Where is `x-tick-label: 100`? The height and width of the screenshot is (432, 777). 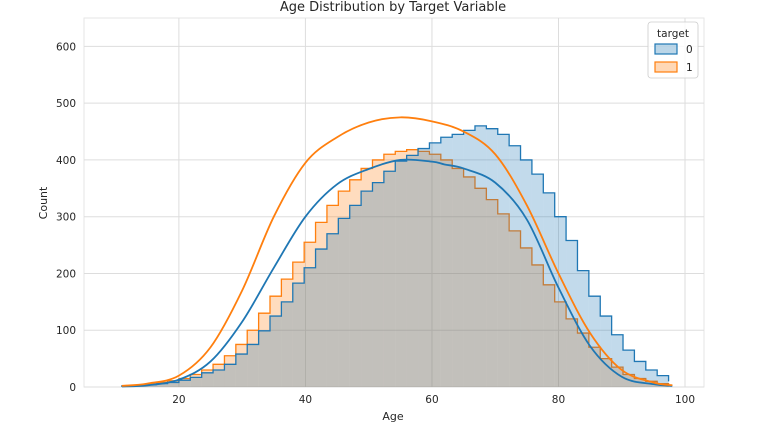
x-tick-label: 100 is located at coordinates (685, 400).